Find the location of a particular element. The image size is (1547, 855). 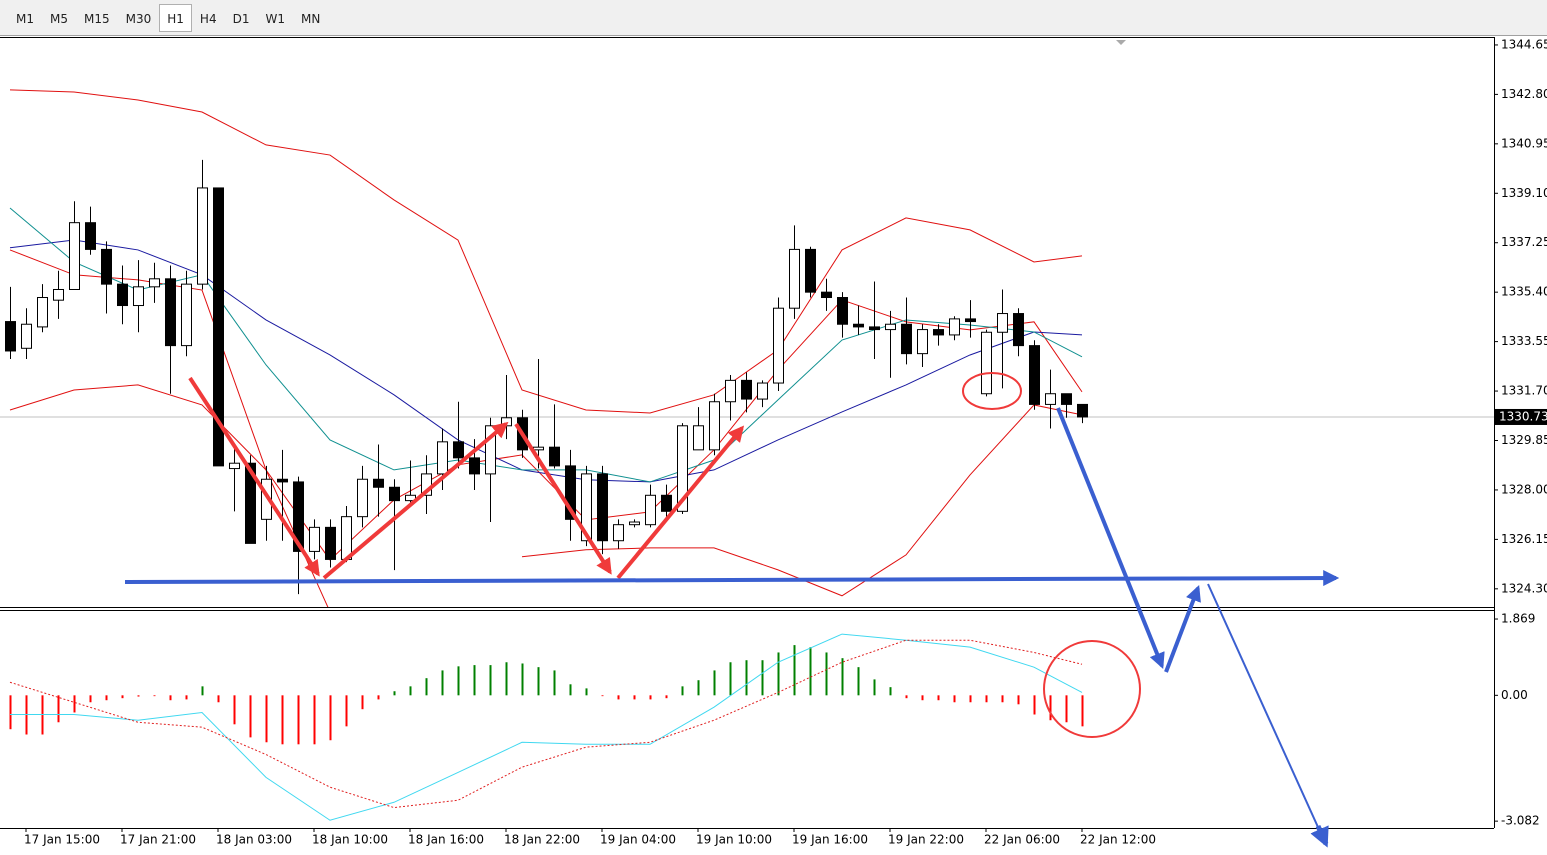

macd-line is located at coordinates (546, 724).